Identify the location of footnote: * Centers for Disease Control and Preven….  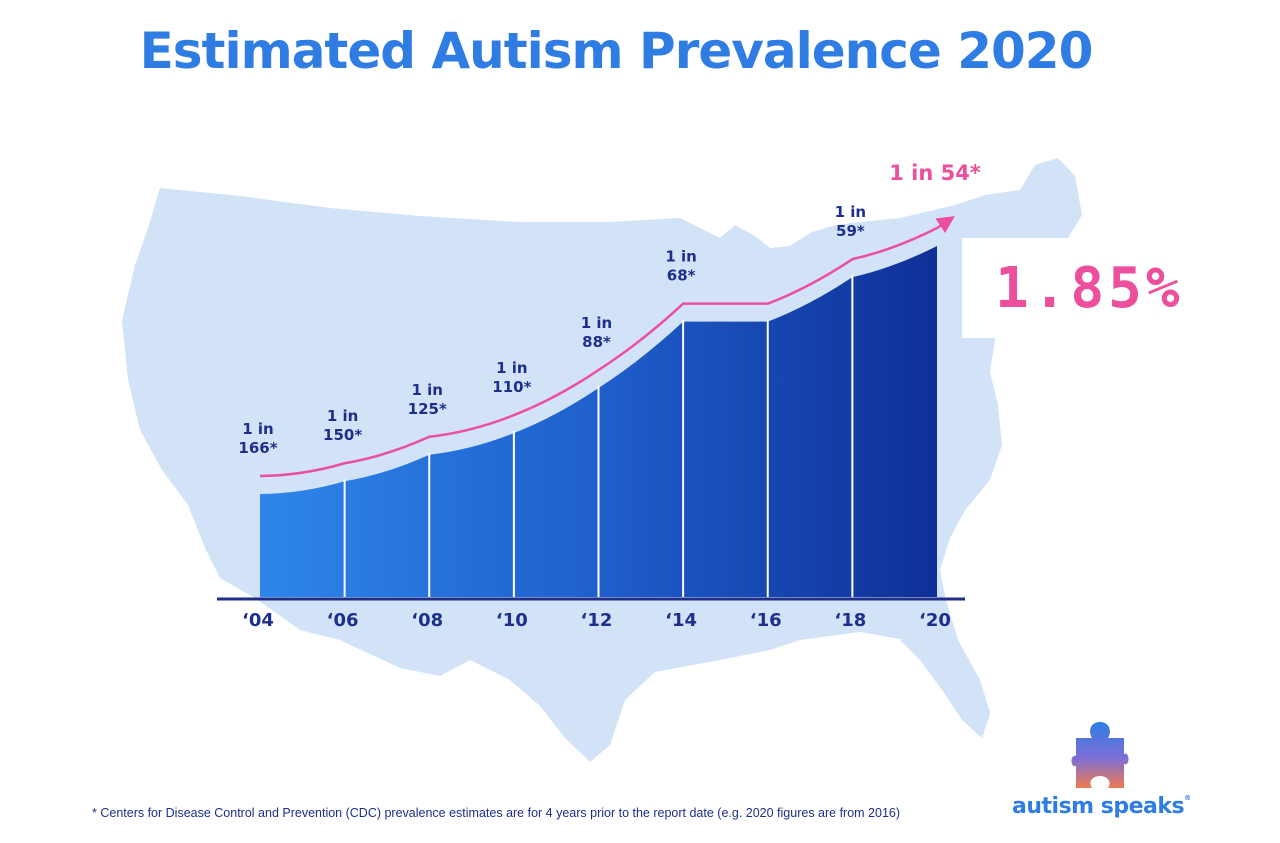
(496, 813).